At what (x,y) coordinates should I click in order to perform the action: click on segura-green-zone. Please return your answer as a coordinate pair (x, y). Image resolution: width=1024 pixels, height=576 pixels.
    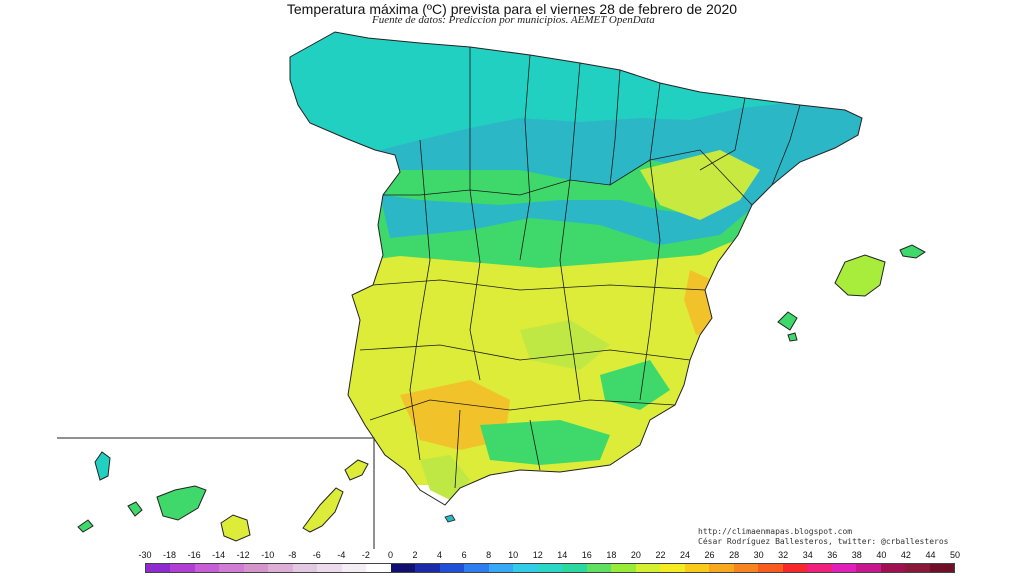
    Looking at the image, I should click on (635, 385).